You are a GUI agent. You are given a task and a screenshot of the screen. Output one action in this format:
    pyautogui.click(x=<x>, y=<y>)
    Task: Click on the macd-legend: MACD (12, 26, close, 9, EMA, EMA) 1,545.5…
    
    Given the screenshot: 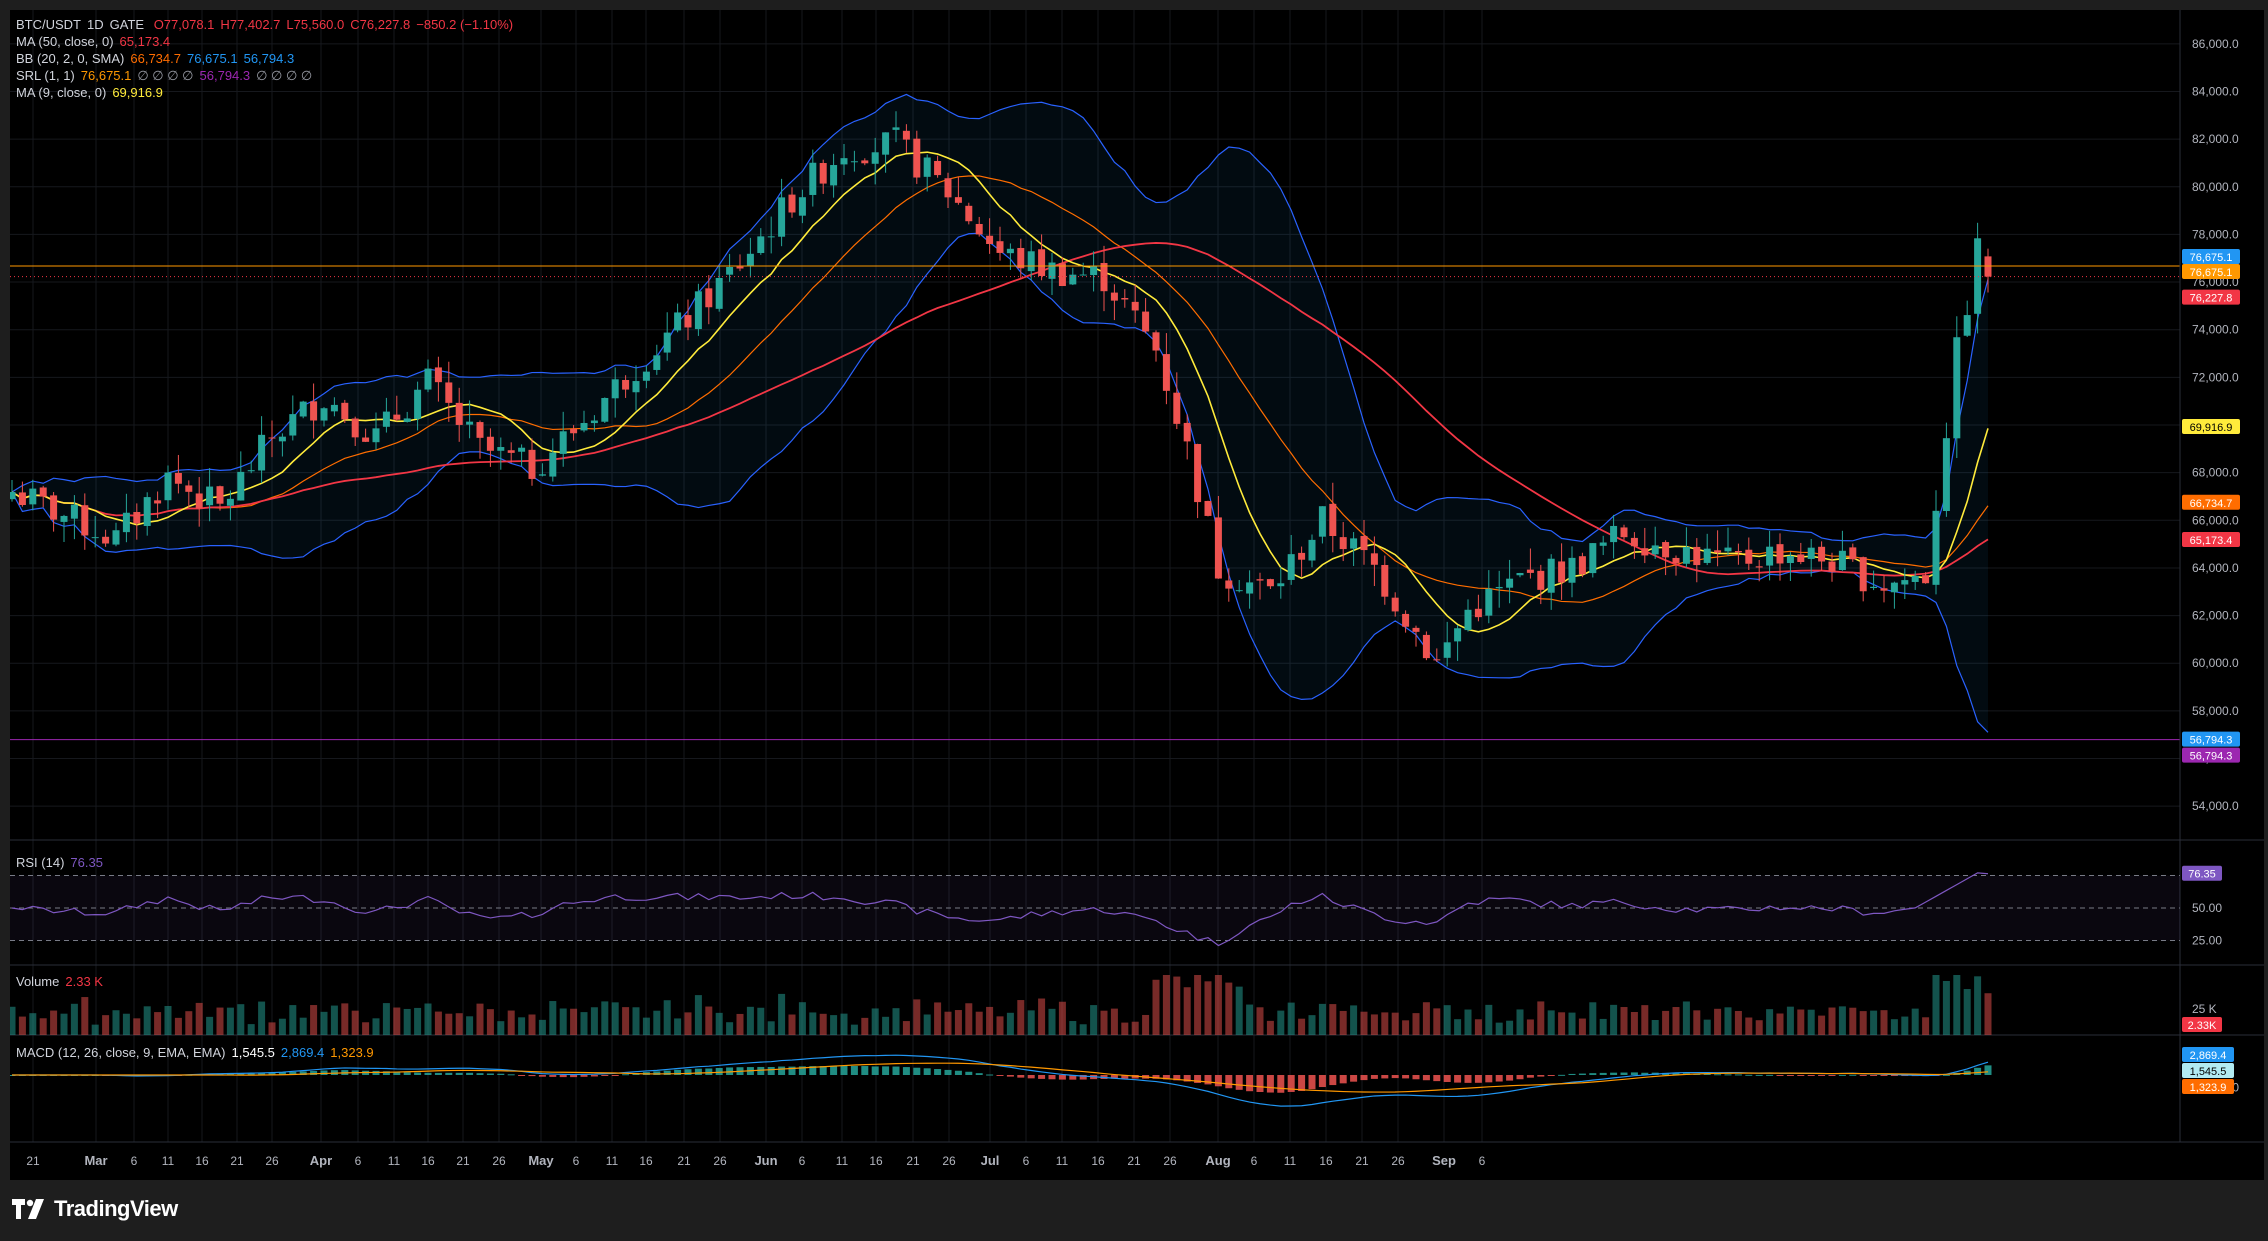 What is the action you would take?
    pyautogui.click(x=198, y=1052)
    